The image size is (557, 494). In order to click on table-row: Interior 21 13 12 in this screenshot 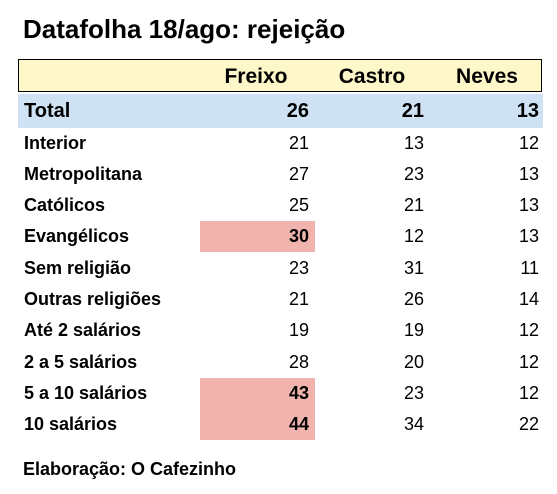, I will do `click(278, 143)`.